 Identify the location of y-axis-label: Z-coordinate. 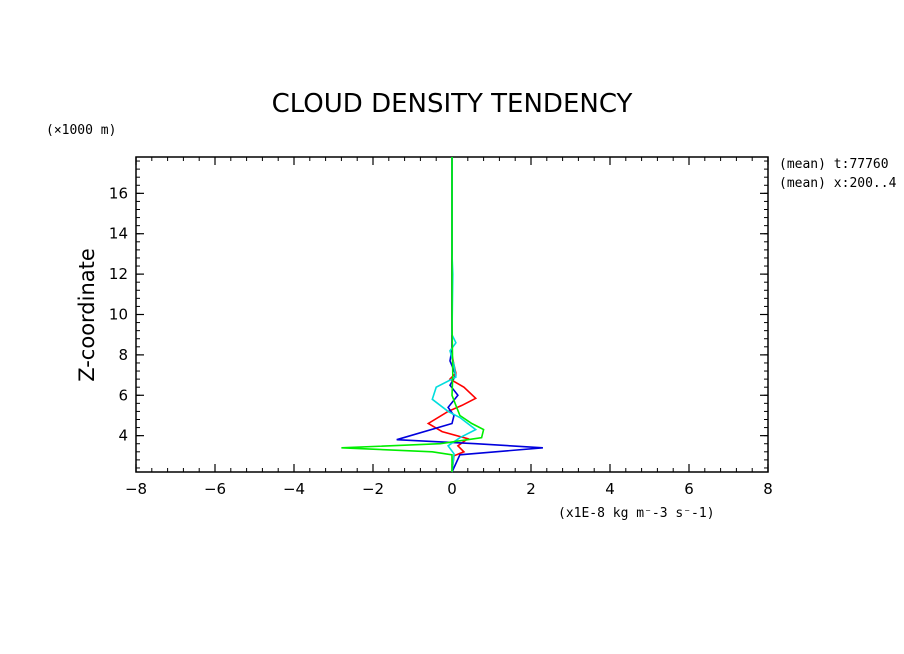
(87, 315).